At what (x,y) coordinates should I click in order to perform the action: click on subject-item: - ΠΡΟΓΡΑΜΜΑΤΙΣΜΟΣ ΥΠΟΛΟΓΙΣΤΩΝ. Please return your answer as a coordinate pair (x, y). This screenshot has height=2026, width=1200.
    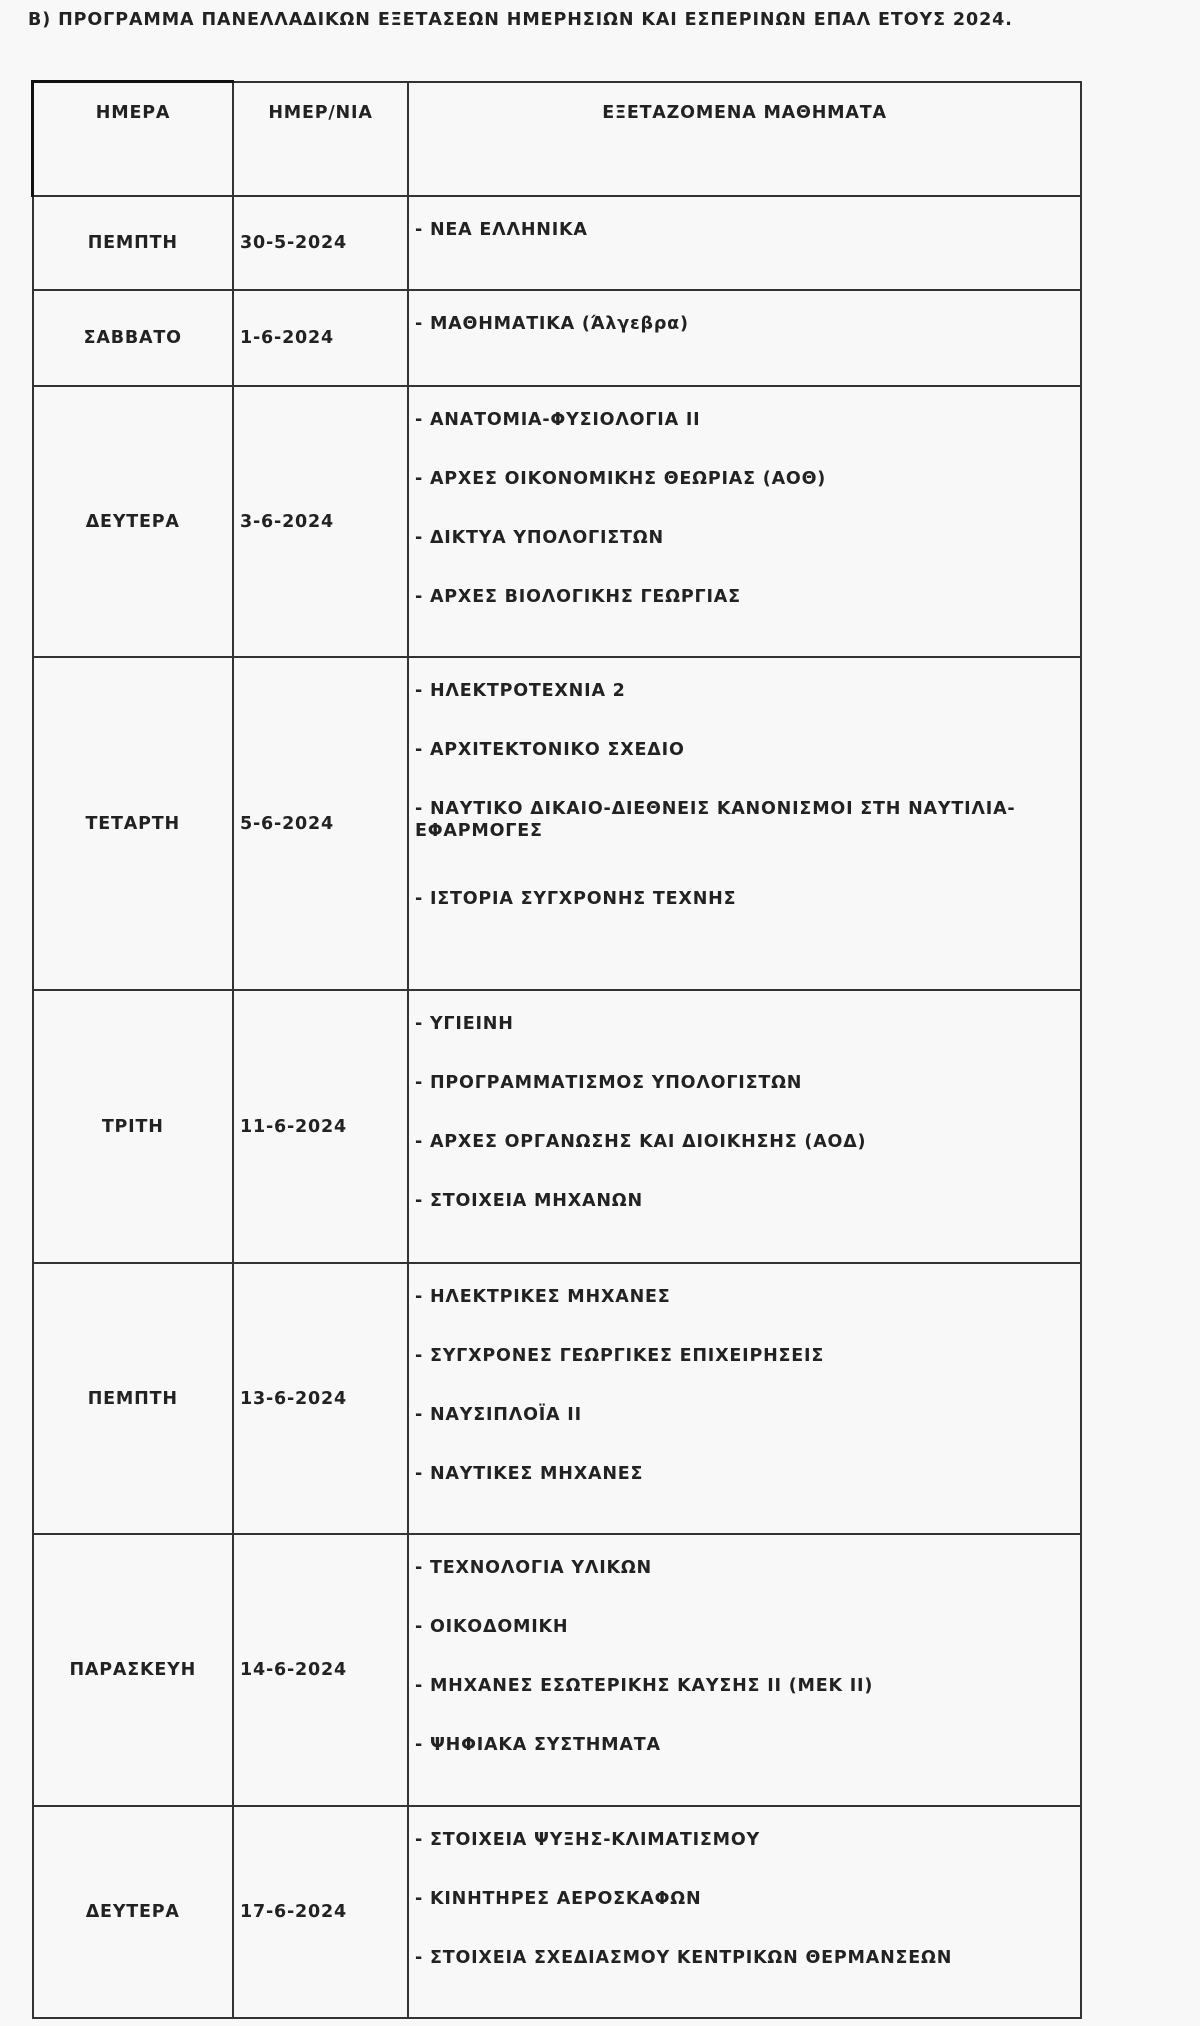
    Looking at the image, I should click on (609, 1083).